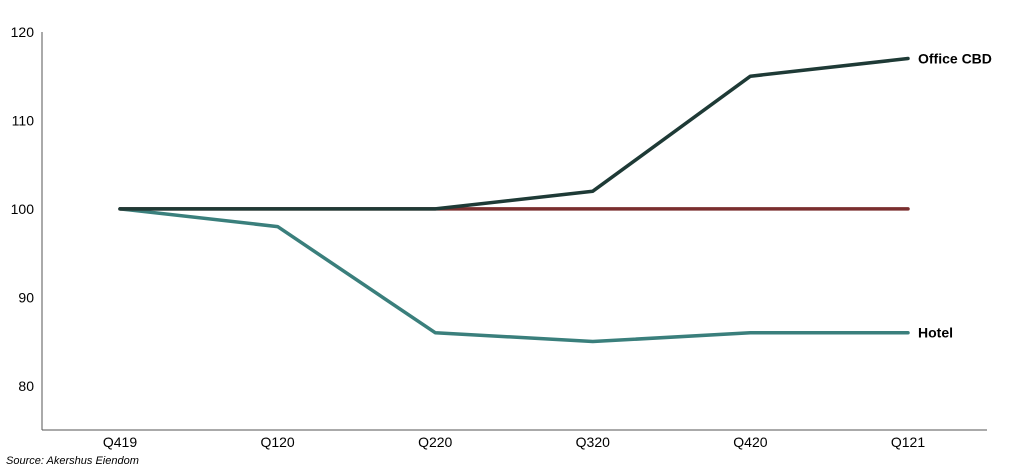  I want to click on x-tick-label: Q420, so click(750, 442).